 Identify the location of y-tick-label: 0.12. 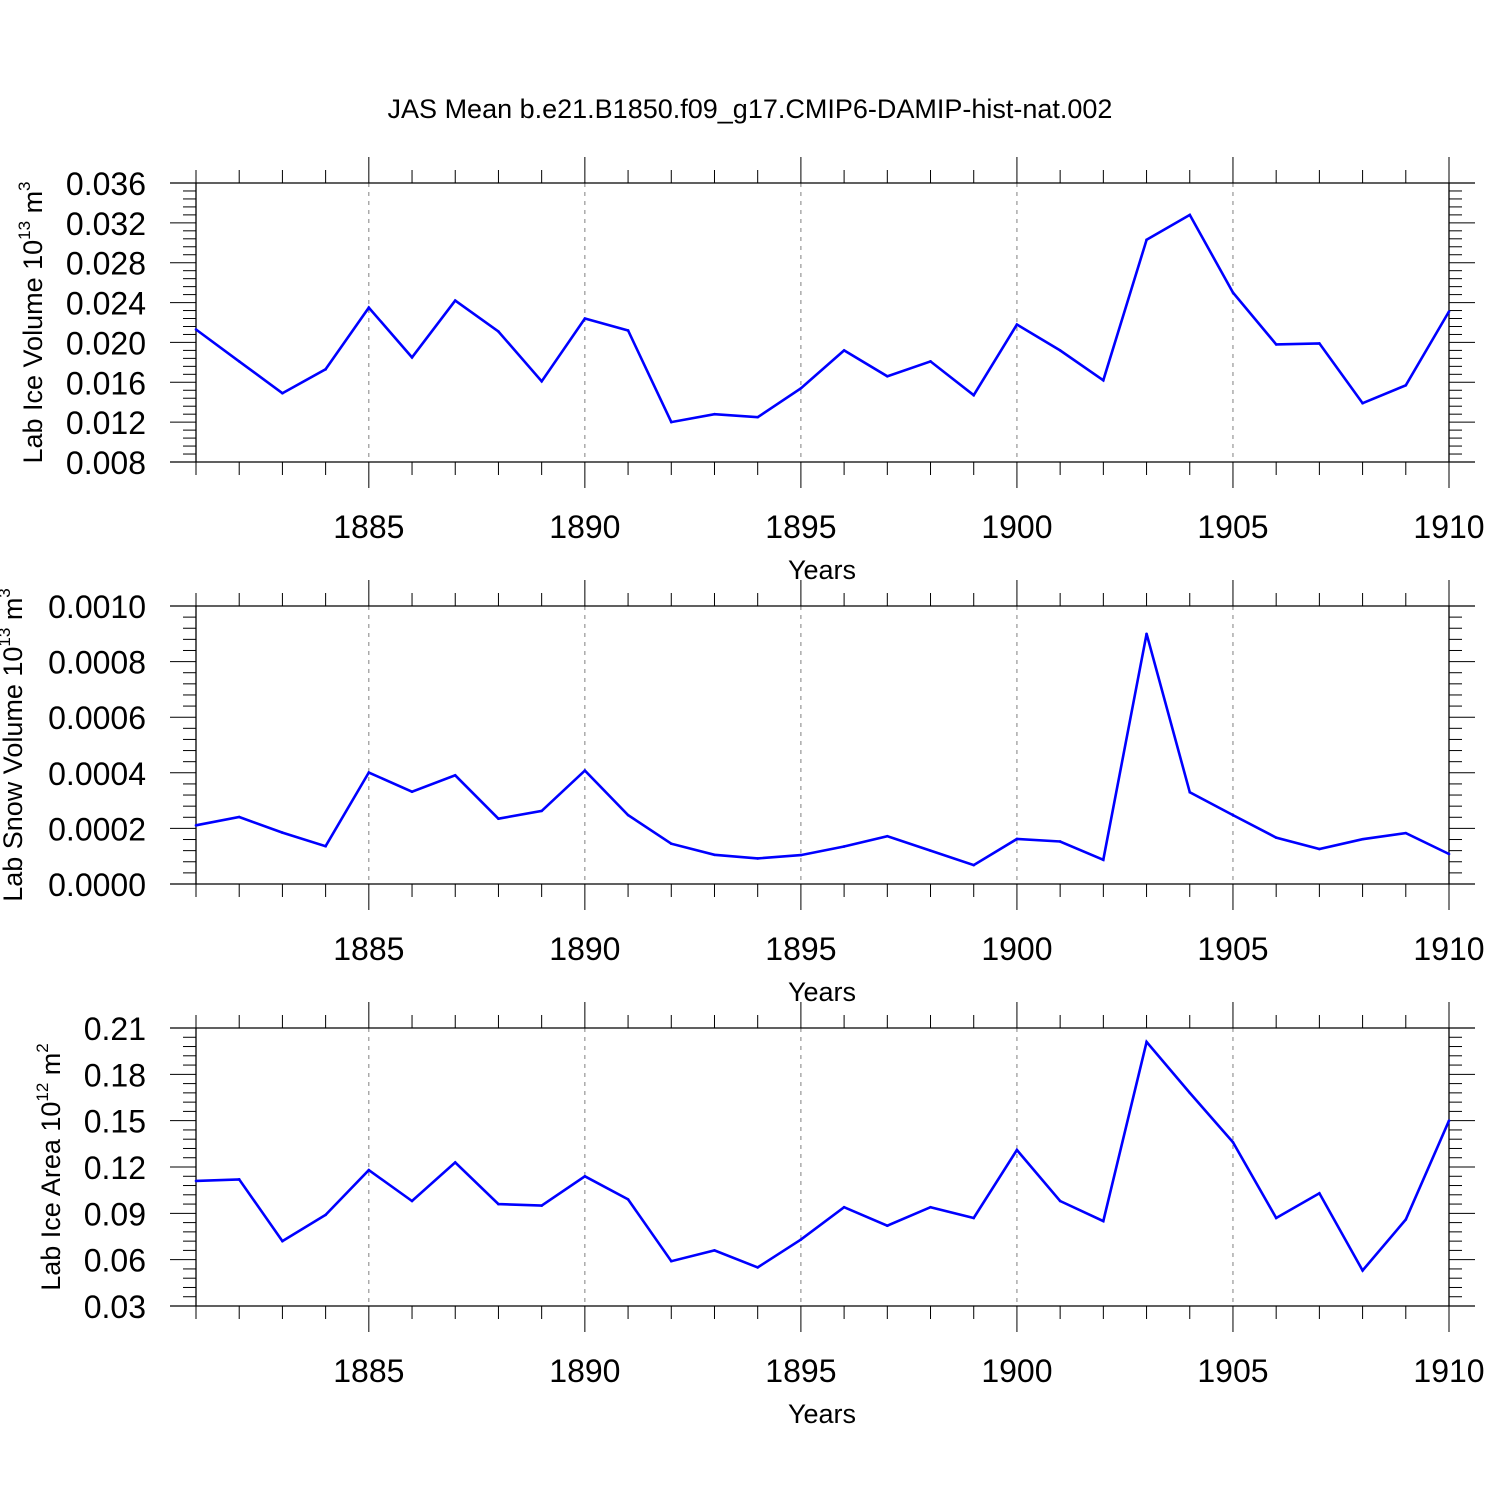
(115, 1168).